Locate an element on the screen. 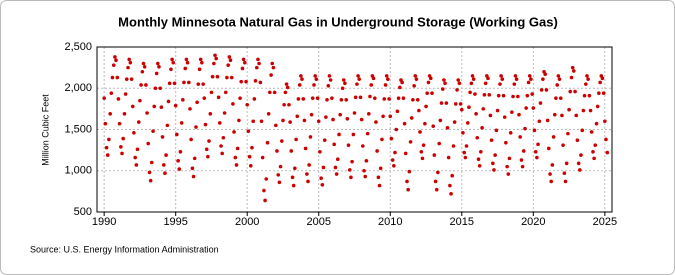 The height and width of the screenshot is (275, 675). x-tick-label: 1990 is located at coordinates (104, 222).